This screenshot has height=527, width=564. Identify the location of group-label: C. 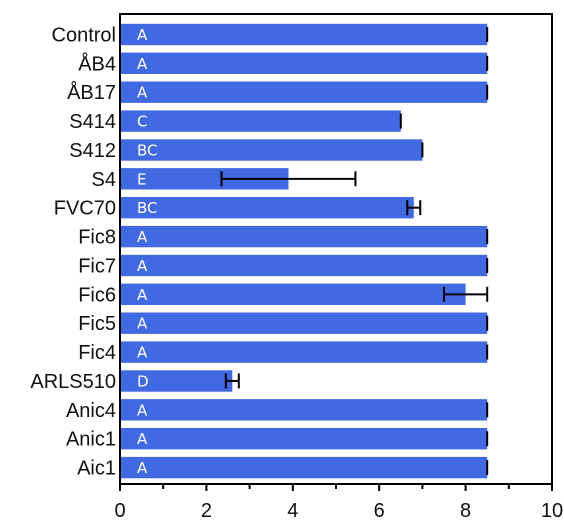
(142, 122).